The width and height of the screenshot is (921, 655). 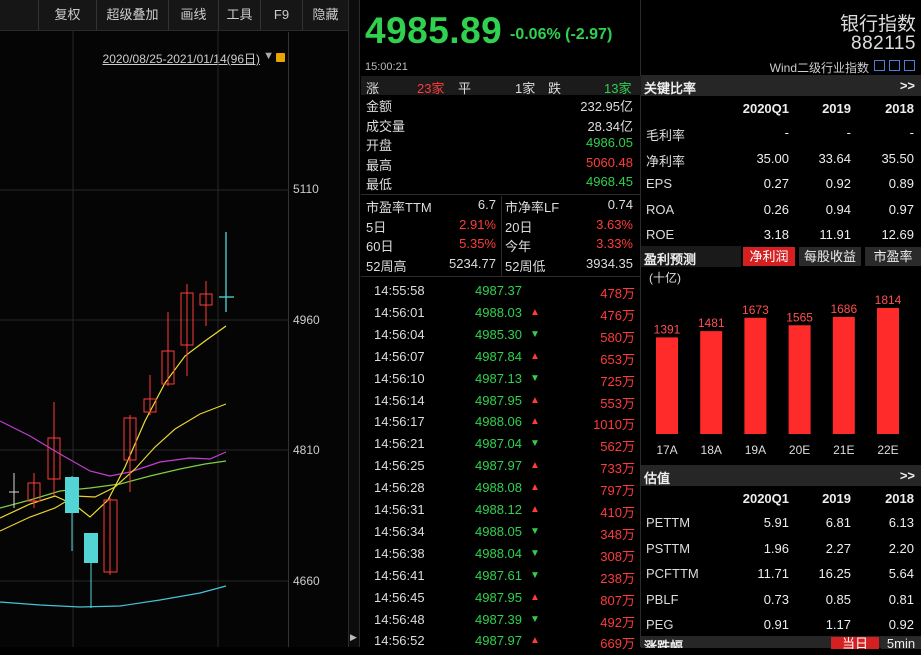 I want to click on price-axis: 5110 4960 4810 4660, so click(x=318, y=339).